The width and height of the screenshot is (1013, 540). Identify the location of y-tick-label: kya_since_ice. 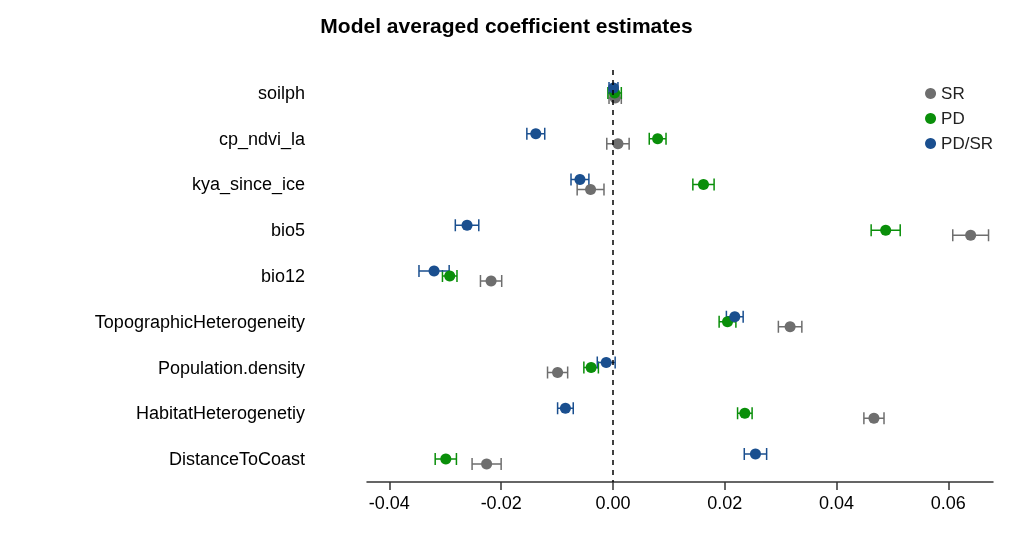
(248, 185).